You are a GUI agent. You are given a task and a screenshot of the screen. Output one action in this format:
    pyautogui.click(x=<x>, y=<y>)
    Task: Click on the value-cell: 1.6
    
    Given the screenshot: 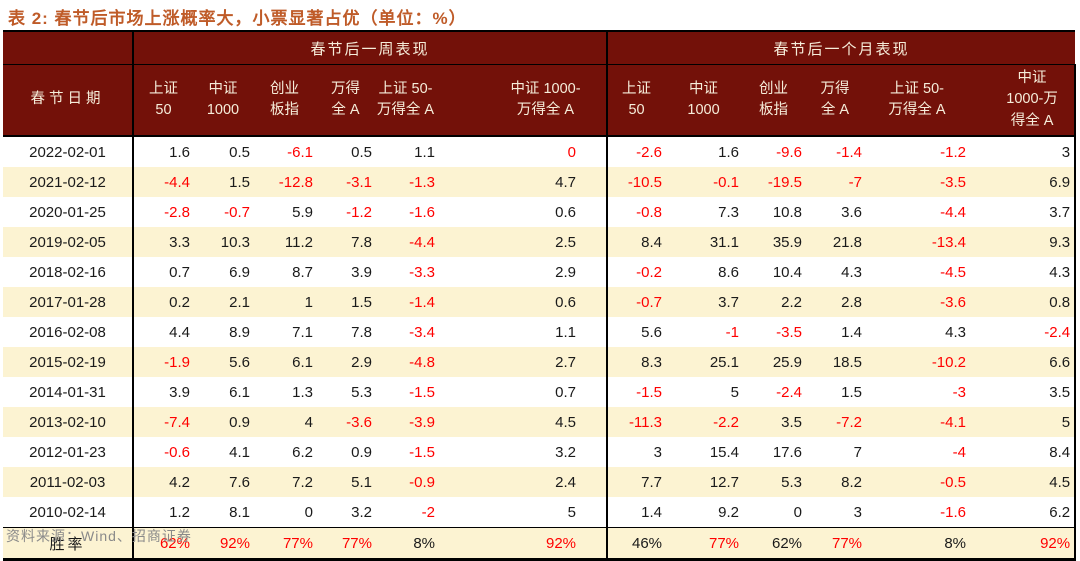 What is the action you would take?
    pyautogui.click(x=729, y=152)
    